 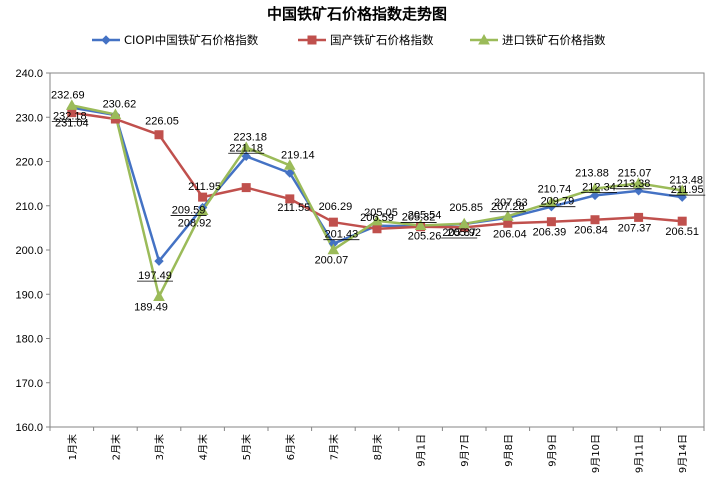 What do you see at coordinates (382, 40) in the screenshot?
I see `legend-label-domestic: 国产铁矿石价格指数` at bounding box center [382, 40].